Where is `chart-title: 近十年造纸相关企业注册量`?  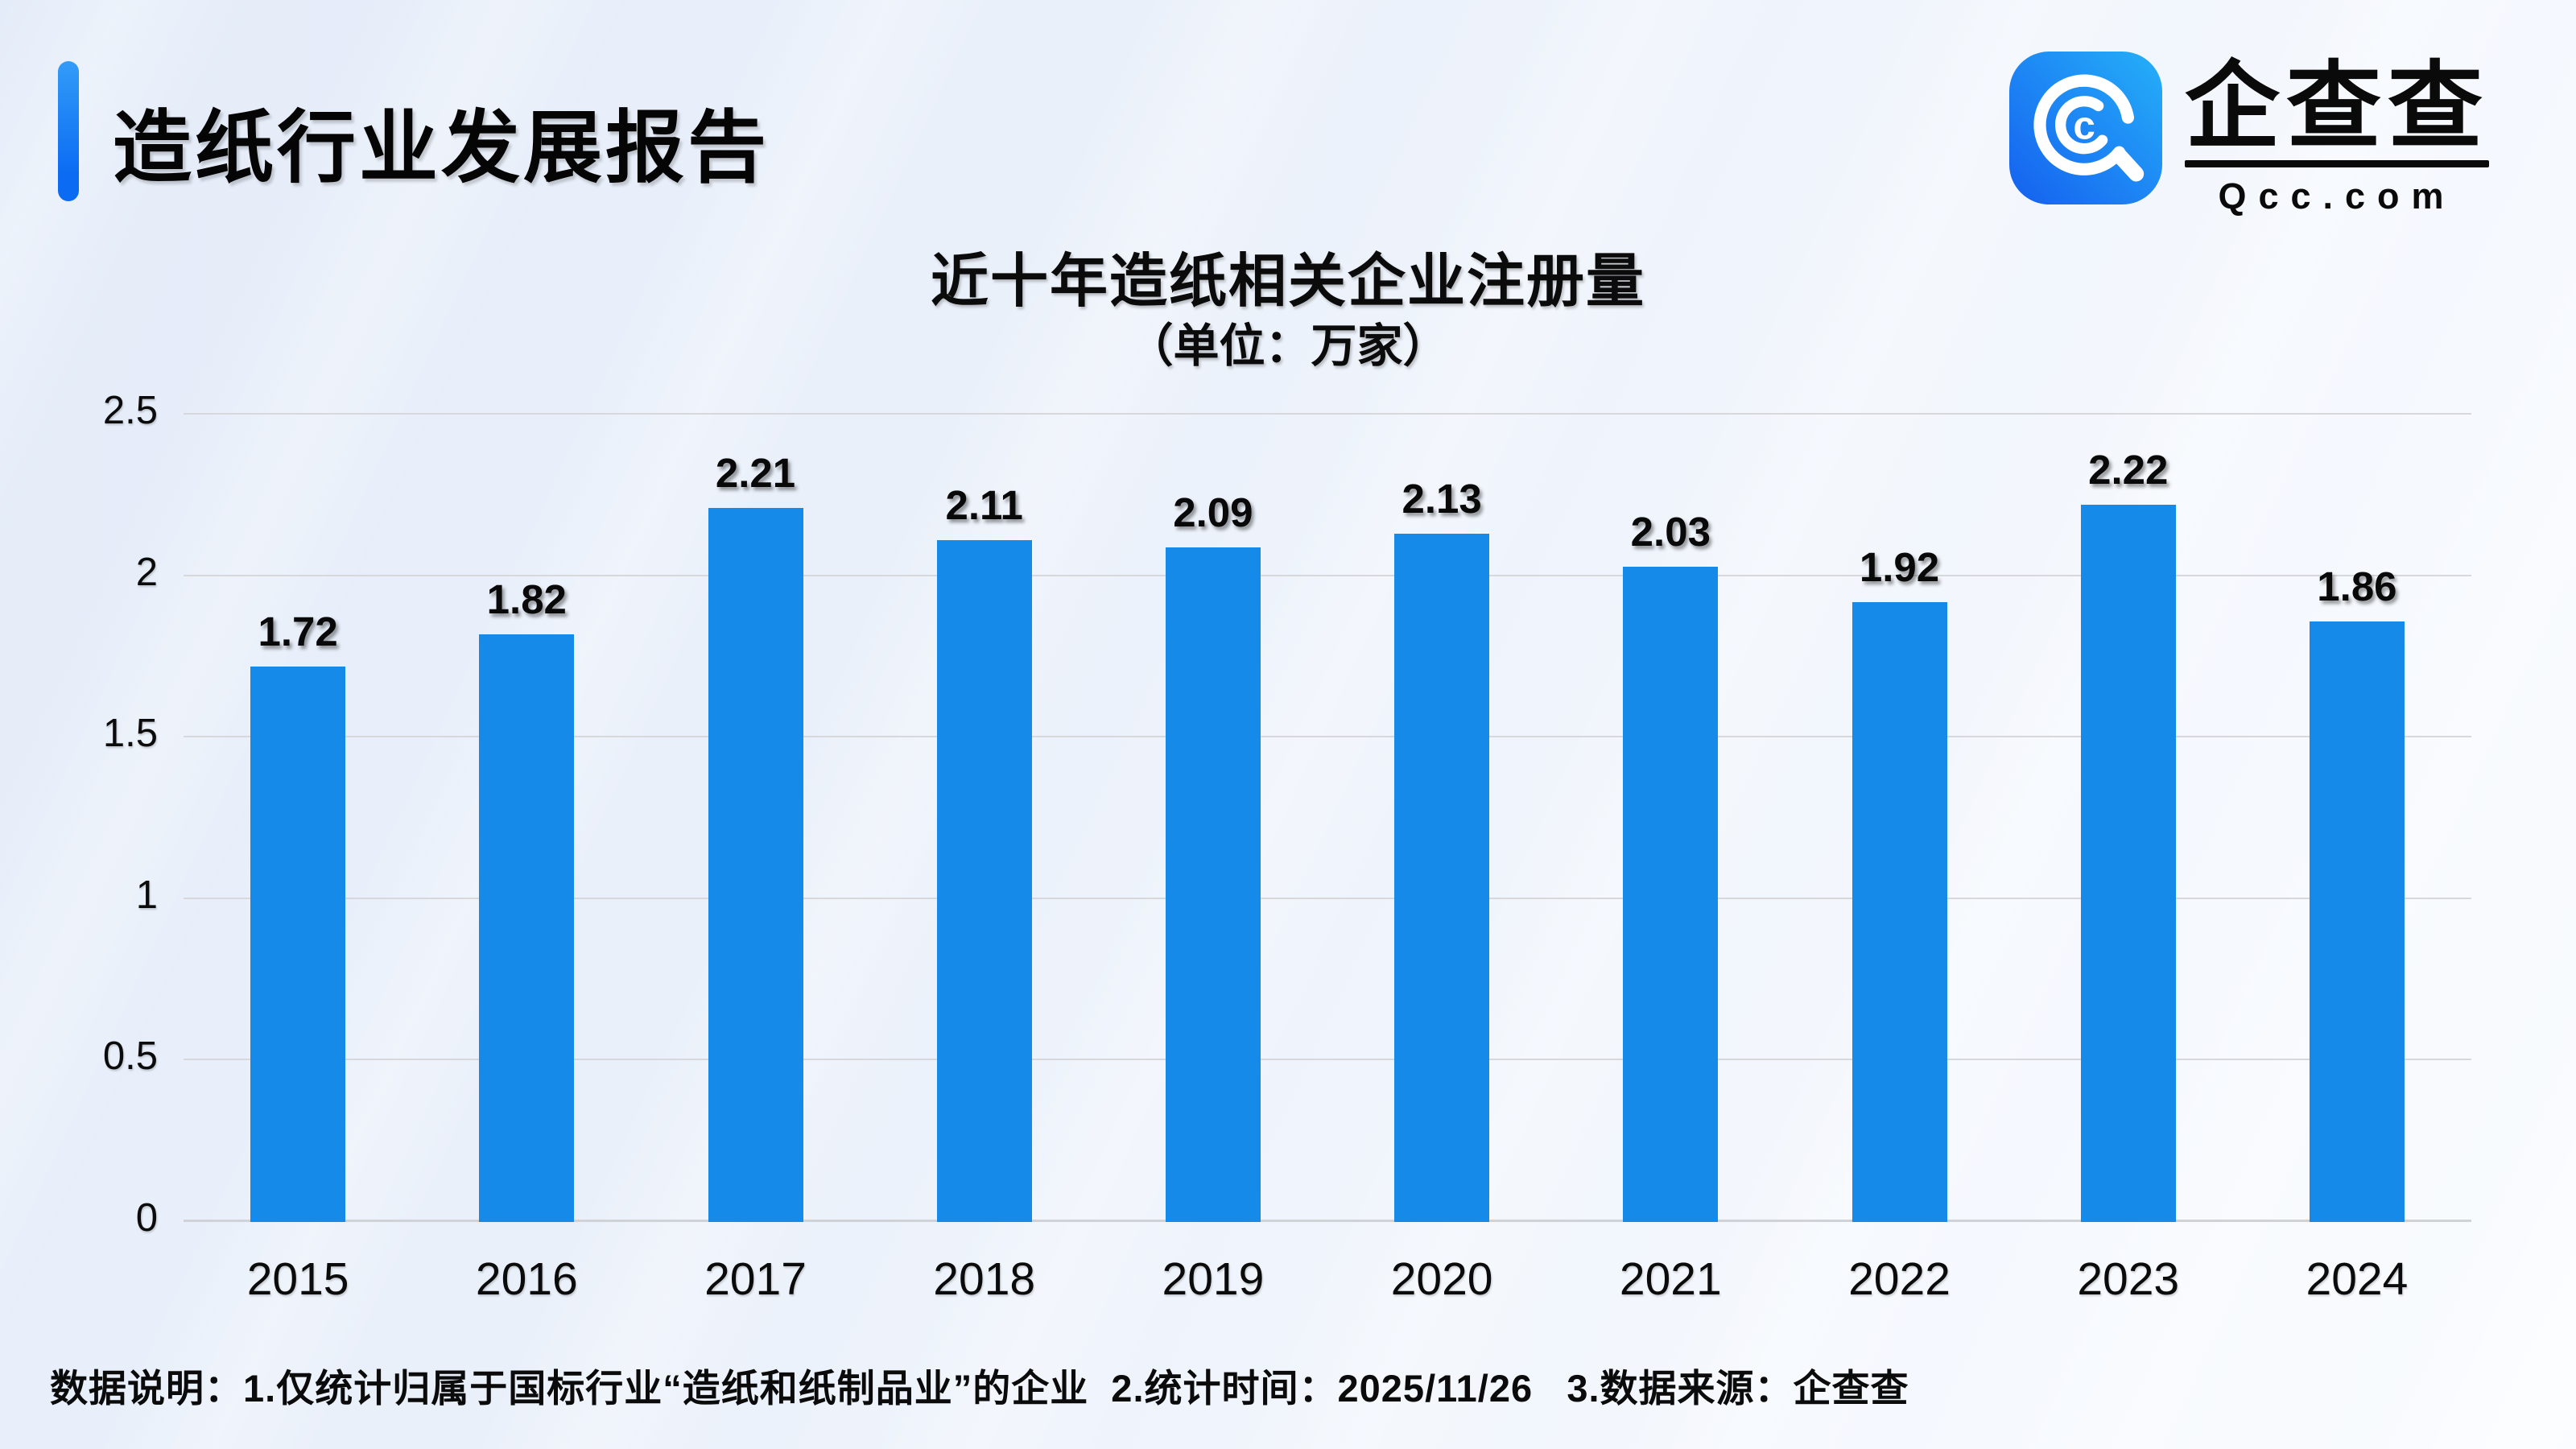
chart-title: 近十年造纸相关企业注册量 is located at coordinates (1287, 282).